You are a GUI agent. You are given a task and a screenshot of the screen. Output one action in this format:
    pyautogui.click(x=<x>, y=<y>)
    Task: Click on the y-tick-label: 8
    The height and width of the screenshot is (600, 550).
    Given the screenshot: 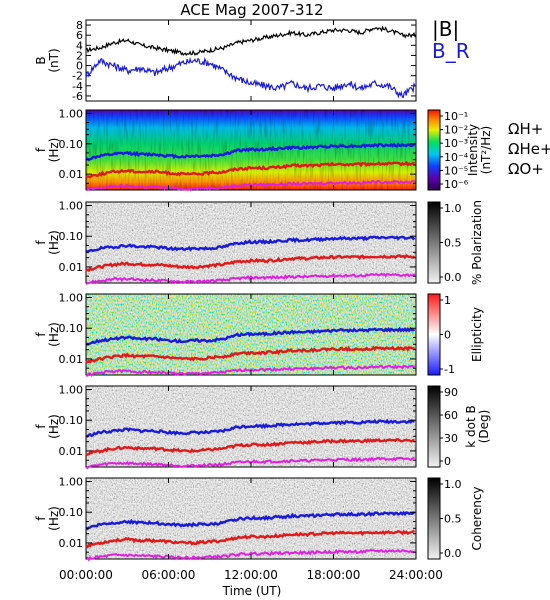 What is the action you would take?
    pyautogui.click(x=79, y=25)
    